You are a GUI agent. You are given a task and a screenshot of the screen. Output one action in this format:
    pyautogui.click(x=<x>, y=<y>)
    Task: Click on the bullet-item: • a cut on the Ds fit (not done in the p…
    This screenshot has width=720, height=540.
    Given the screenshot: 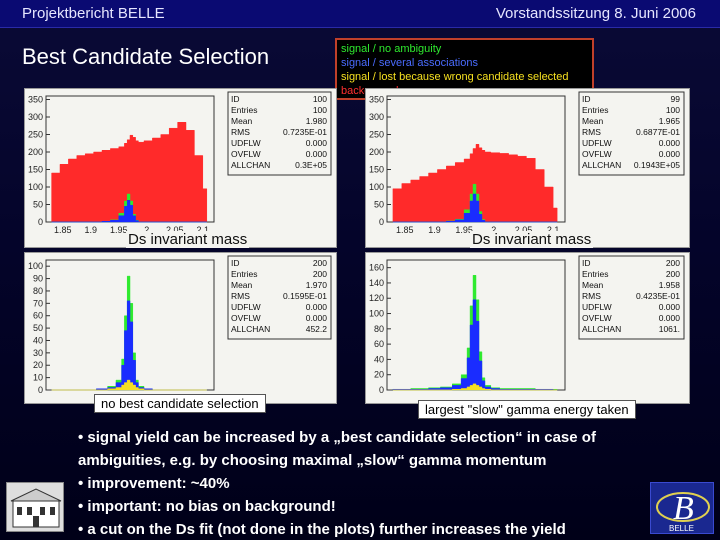 What is the action you would take?
    pyautogui.click(x=322, y=529)
    